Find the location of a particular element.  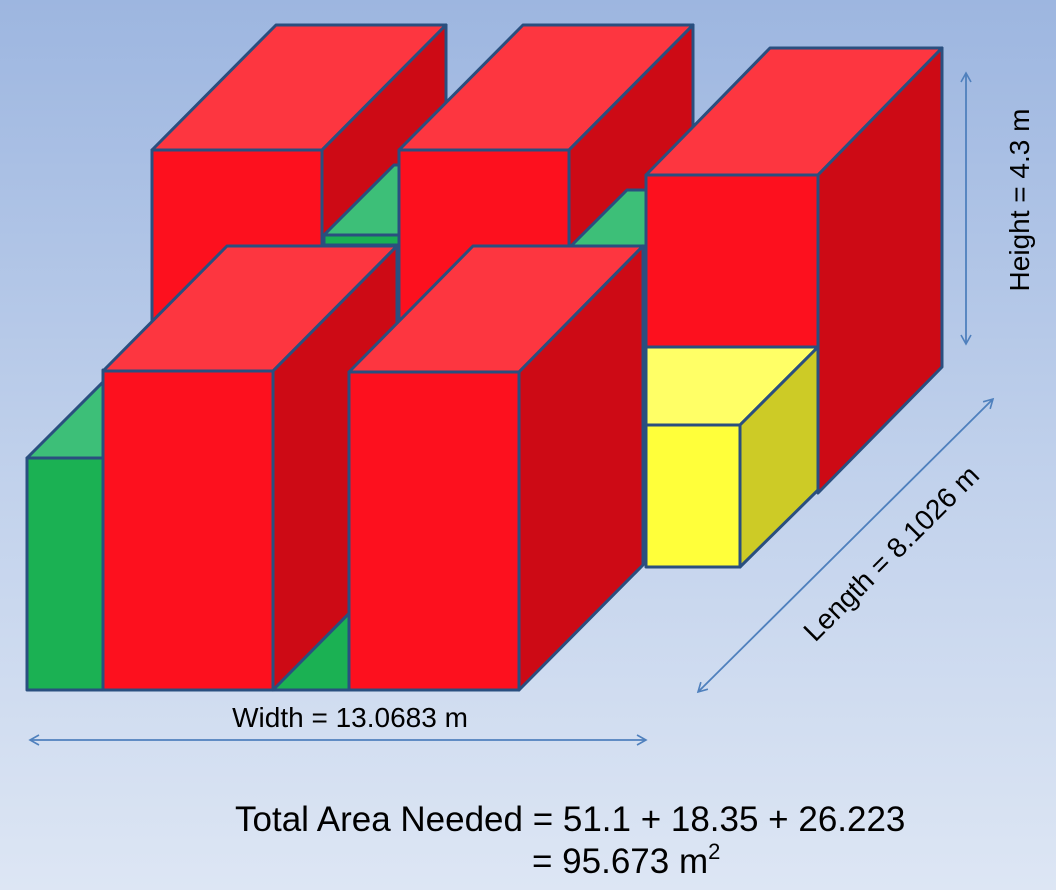

total-area-line2: = 95.673 m2 is located at coordinates (626, 860).